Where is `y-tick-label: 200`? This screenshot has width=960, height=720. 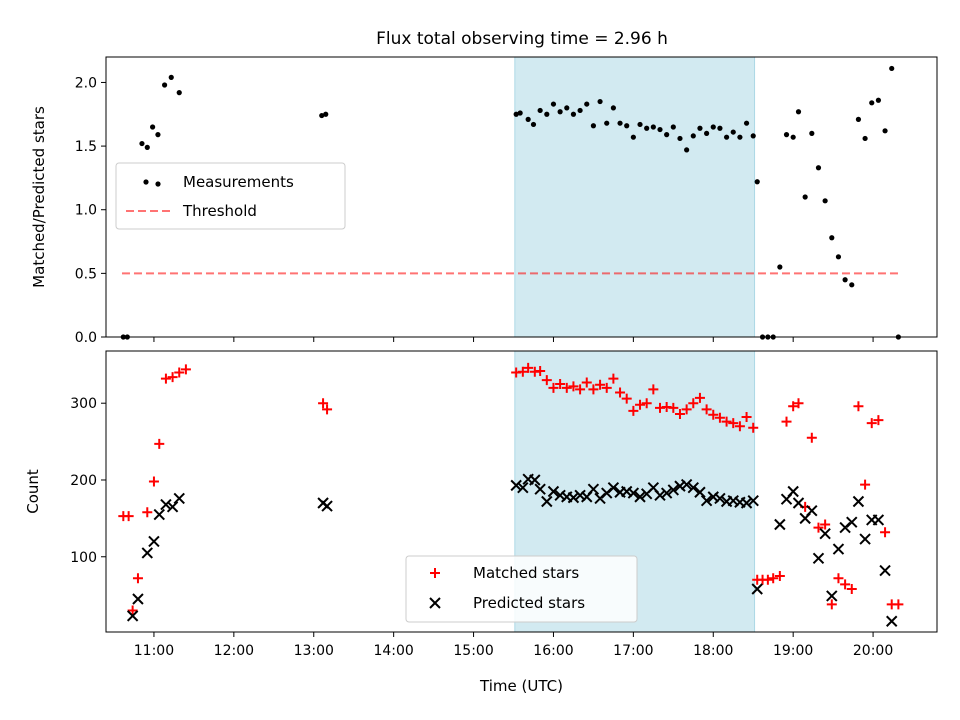 y-tick-label: 200 is located at coordinates (83, 481).